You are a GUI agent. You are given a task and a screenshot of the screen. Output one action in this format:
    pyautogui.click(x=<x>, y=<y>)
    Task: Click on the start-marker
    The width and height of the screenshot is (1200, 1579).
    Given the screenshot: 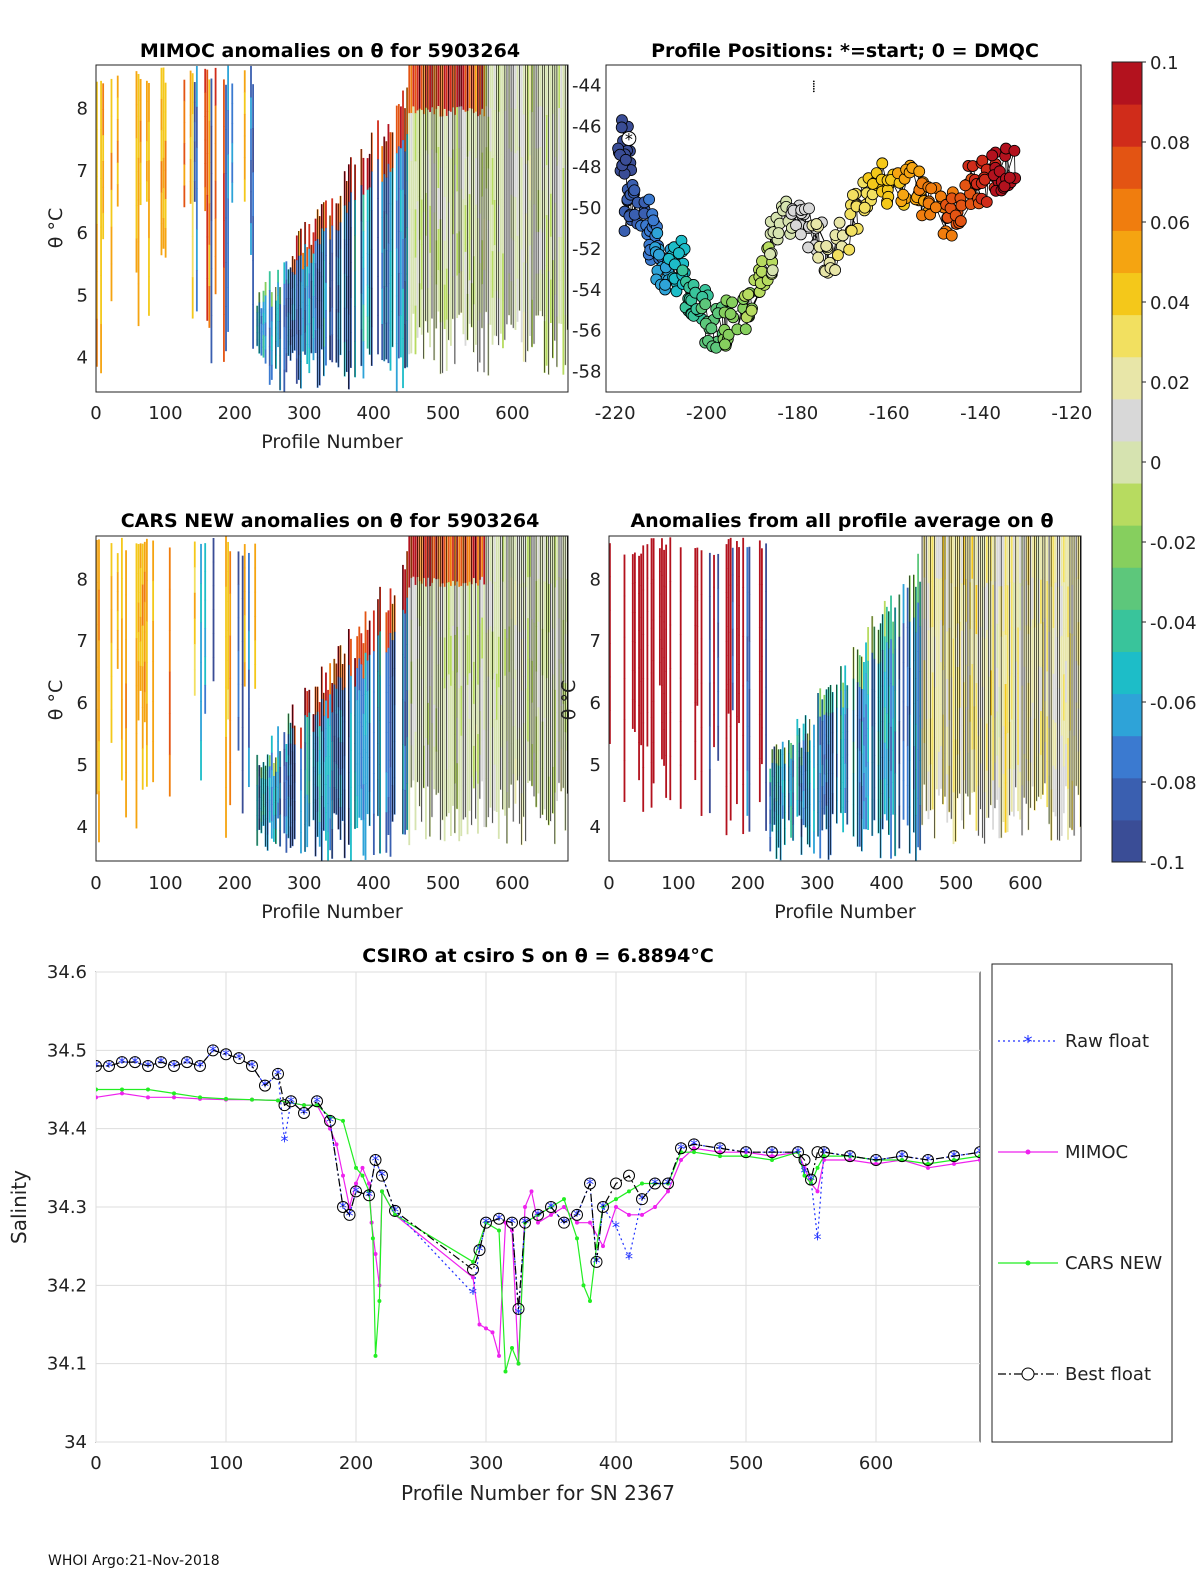 What is the action you would take?
    pyautogui.click(x=629, y=139)
    